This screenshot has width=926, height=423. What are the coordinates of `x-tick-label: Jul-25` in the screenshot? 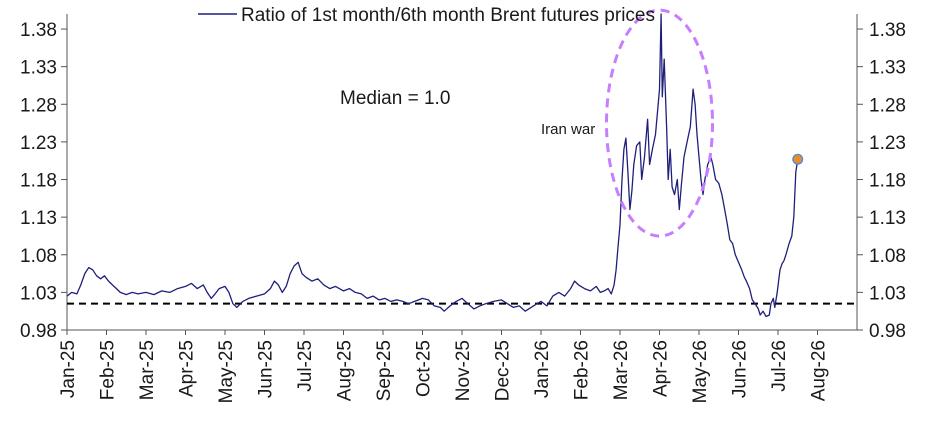 It's located at (305, 366).